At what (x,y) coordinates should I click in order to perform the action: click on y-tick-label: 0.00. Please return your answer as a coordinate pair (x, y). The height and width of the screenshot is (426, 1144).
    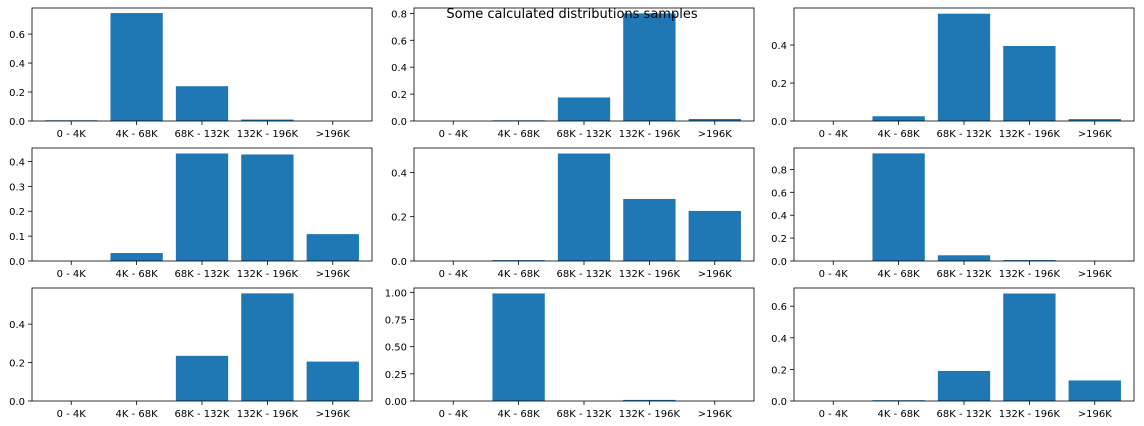
    Looking at the image, I should click on (396, 402).